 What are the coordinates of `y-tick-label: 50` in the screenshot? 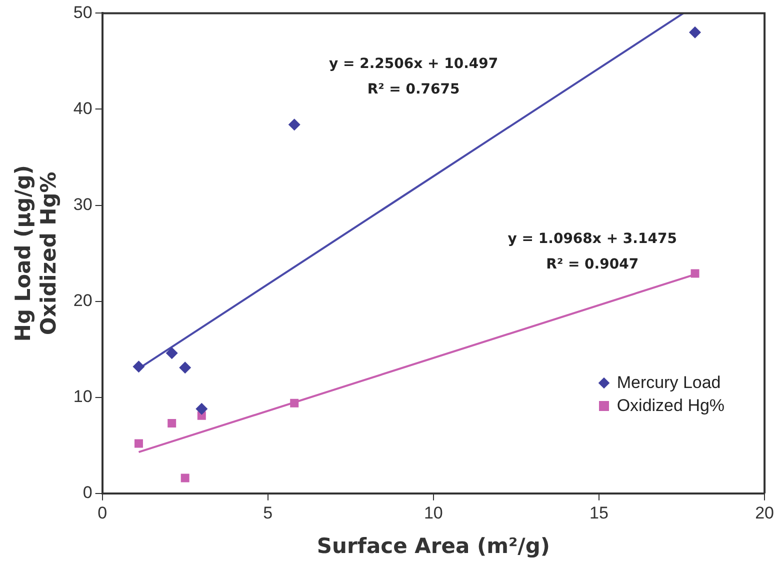 It's located at (82, 12).